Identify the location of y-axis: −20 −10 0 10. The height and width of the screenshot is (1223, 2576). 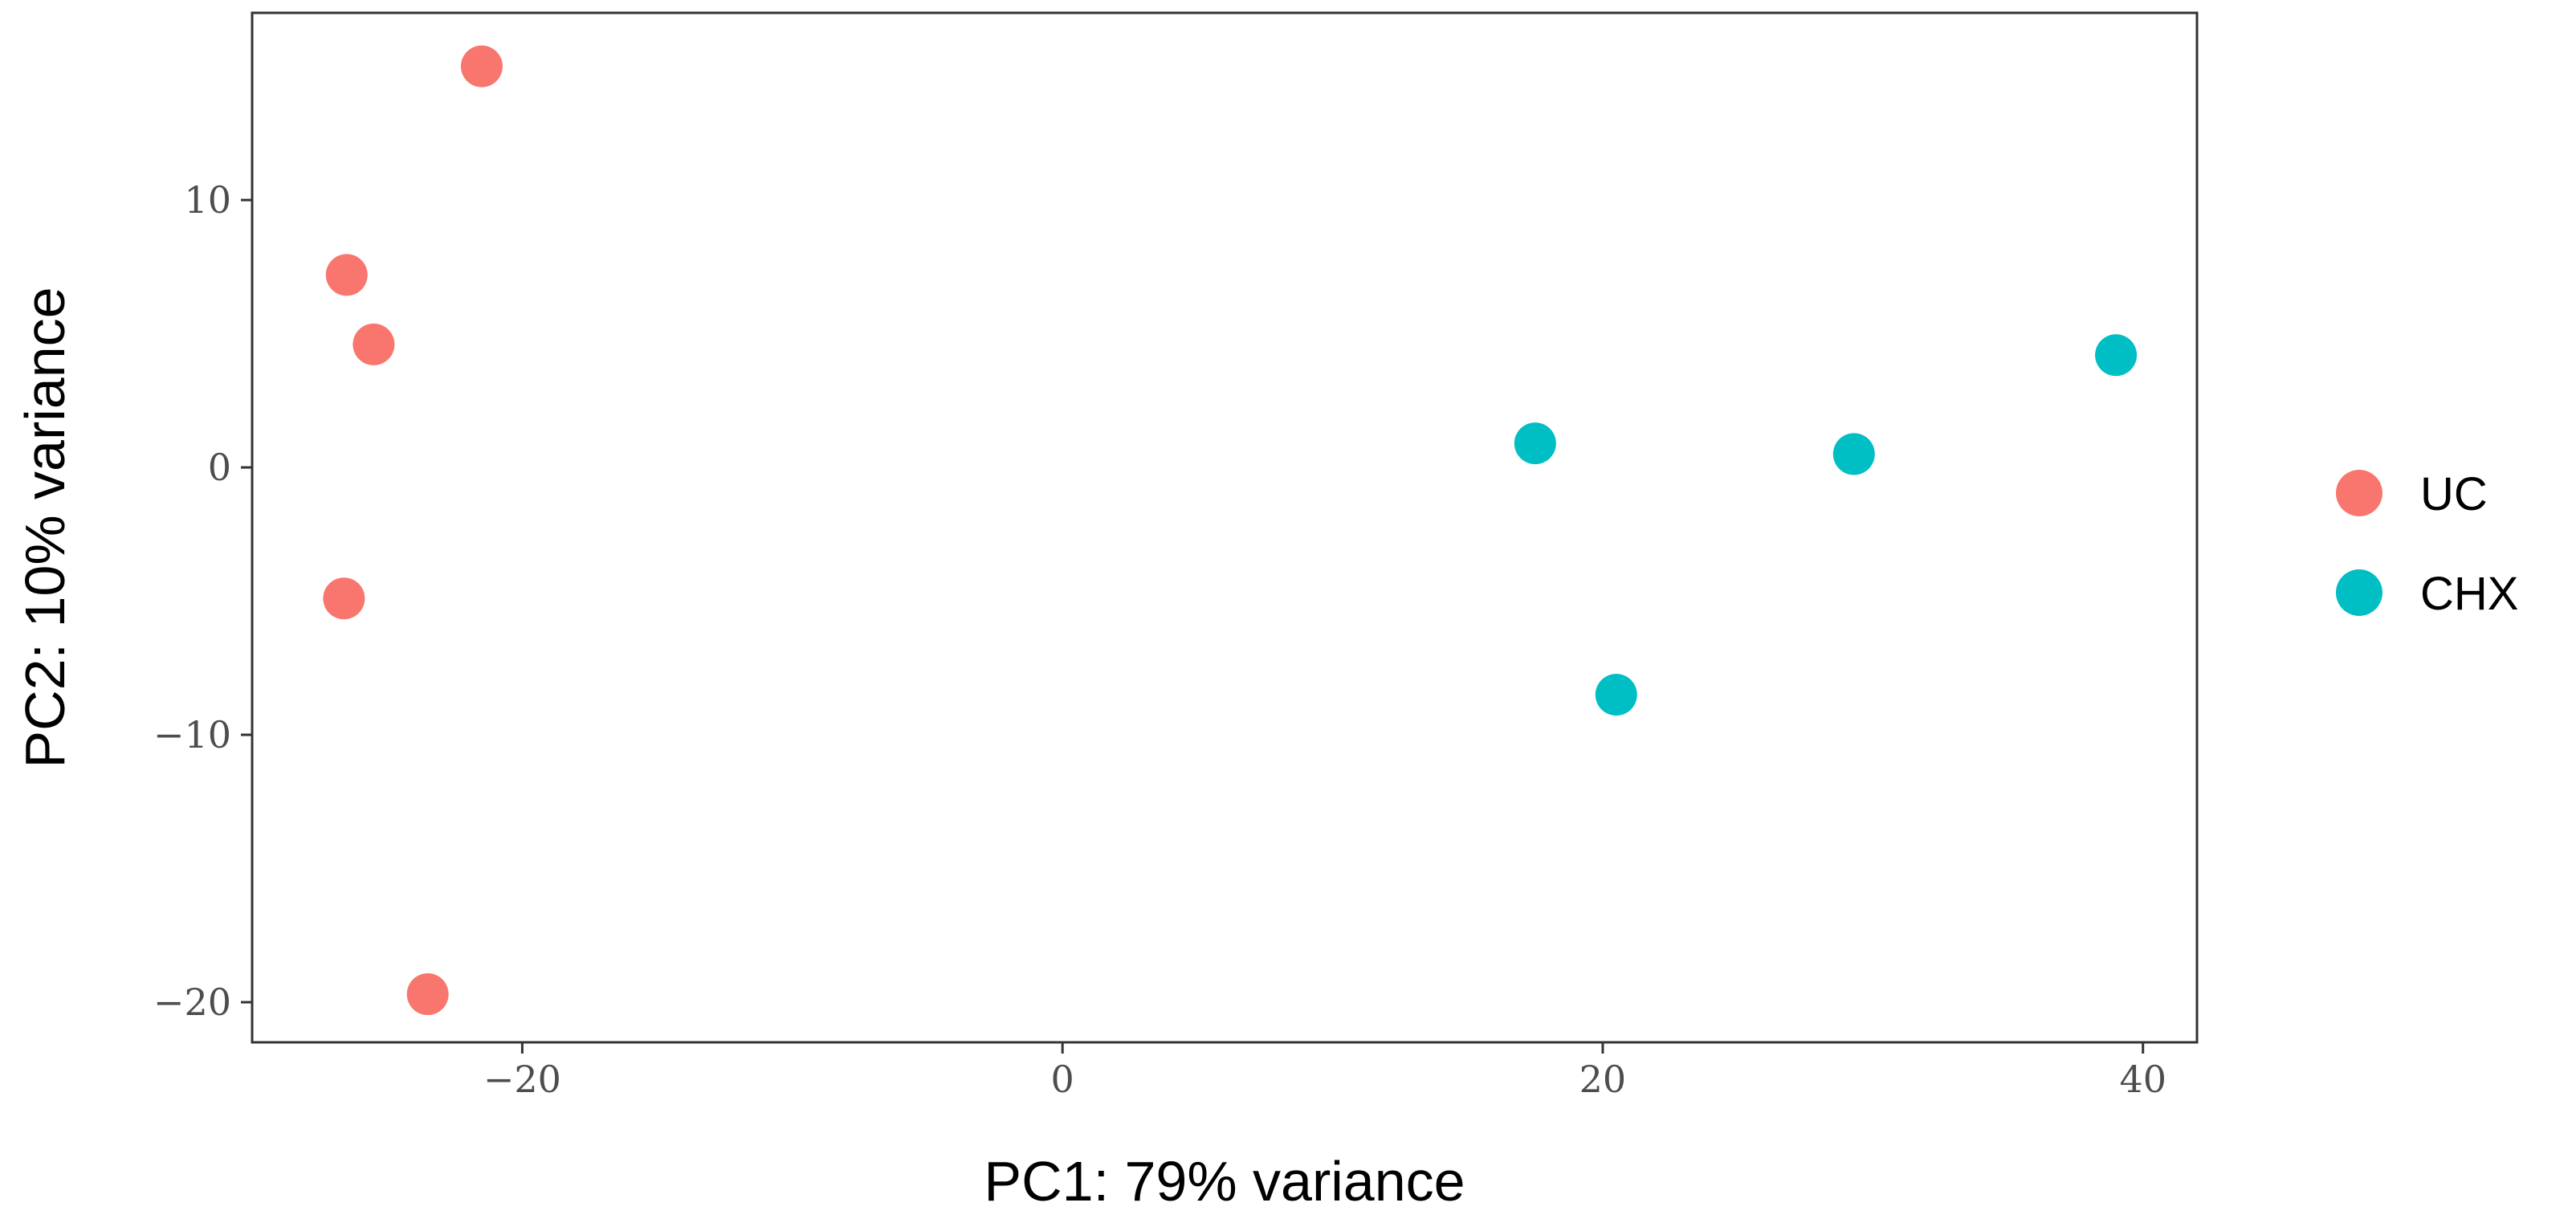
(202, 601).